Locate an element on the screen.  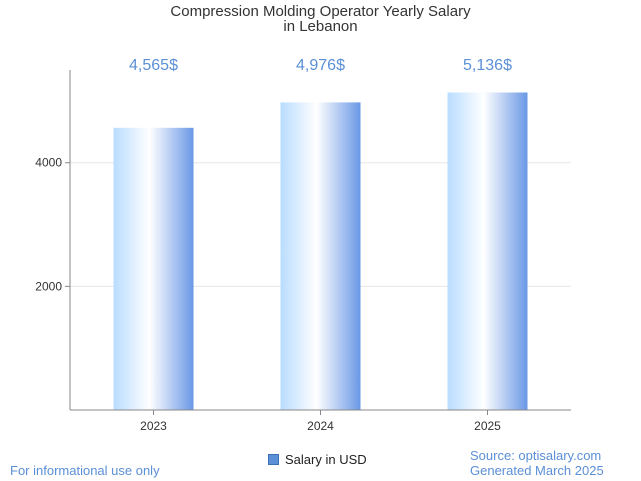
legend-swatch is located at coordinates (273, 459).